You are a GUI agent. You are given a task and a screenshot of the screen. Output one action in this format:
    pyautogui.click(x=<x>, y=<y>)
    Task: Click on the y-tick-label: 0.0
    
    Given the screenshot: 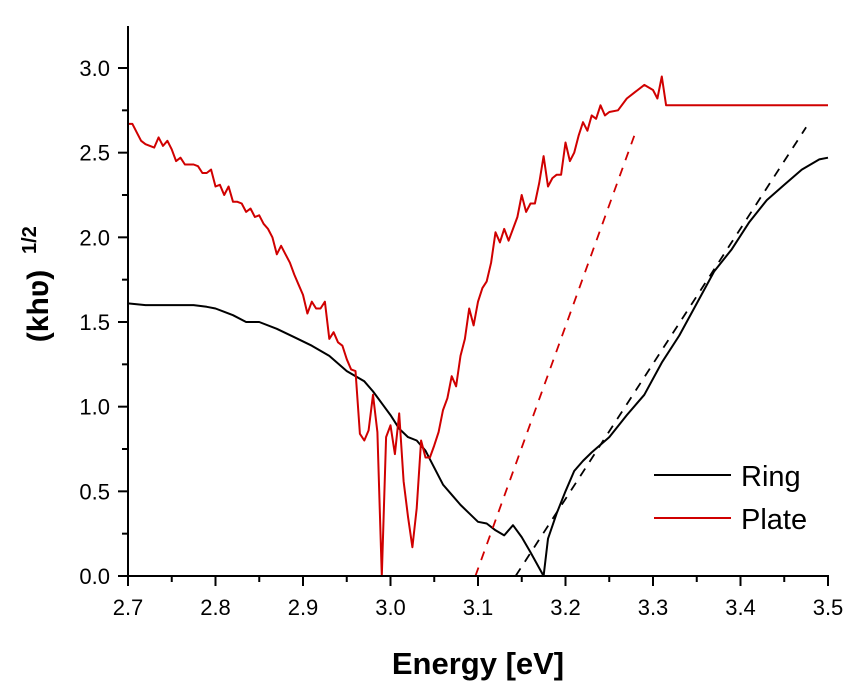 What is the action you would take?
    pyautogui.click(x=94, y=576)
    